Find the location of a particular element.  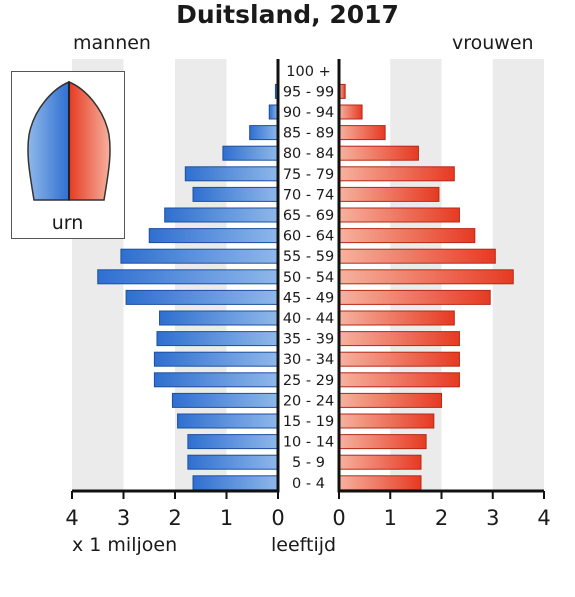

age-group-label: 30 - 34 is located at coordinates (308, 360).